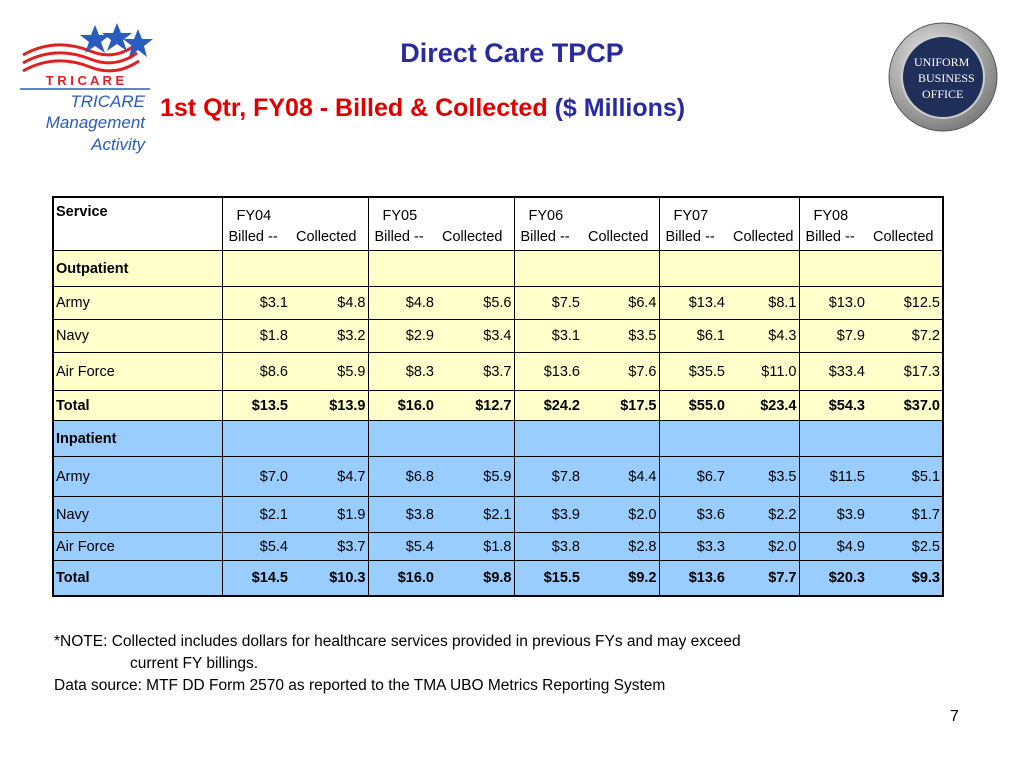 The height and width of the screenshot is (768, 1024). Describe the element at coordinates (475, 303) in the screenshot. I see `value-cell: $5.6` at that location.